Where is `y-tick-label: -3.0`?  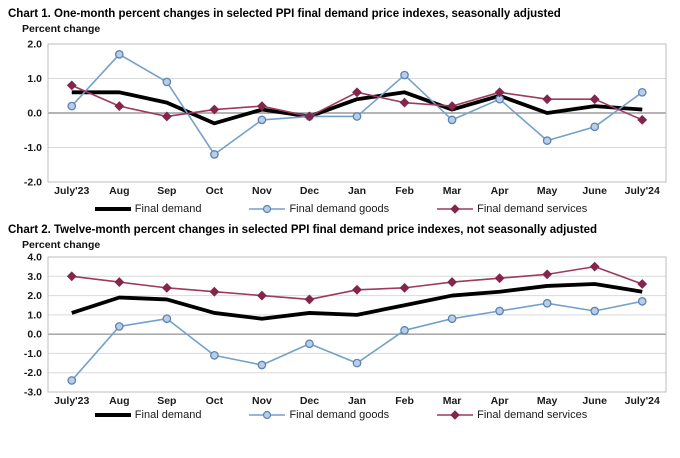
y-tick-label: -3.0 is located at coordinates (33, 393).